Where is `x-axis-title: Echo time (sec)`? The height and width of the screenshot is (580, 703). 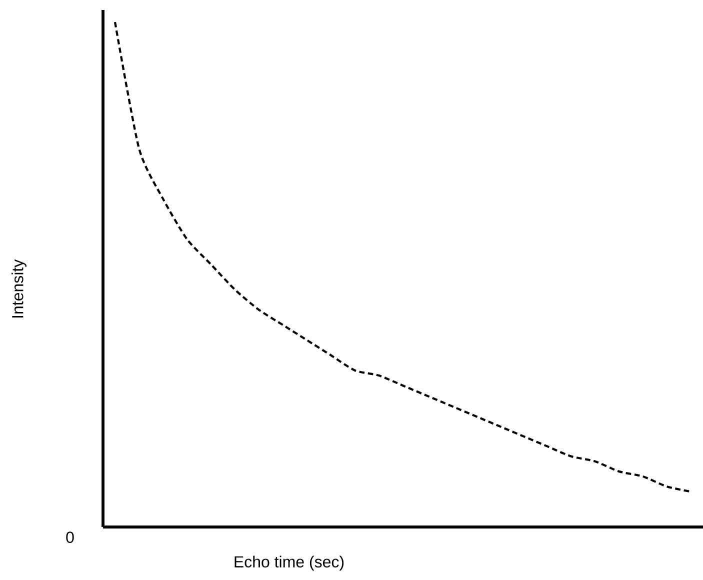
x-axis-title: Echo time (sec) is located at coordinates (289, 563).